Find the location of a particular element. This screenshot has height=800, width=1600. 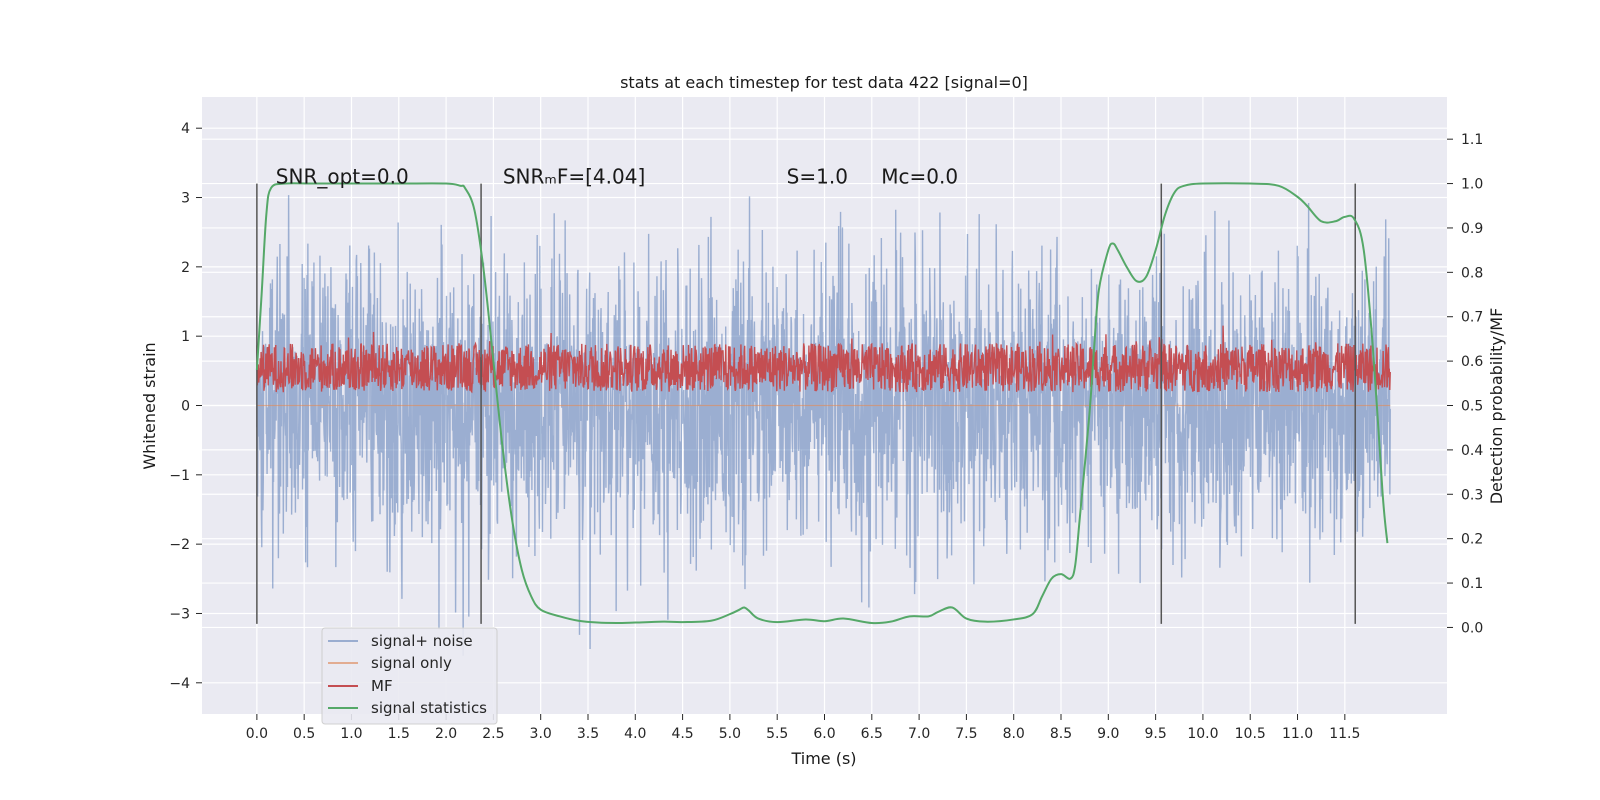

legend-label-mf: MF is located at coordinates (382, 686).